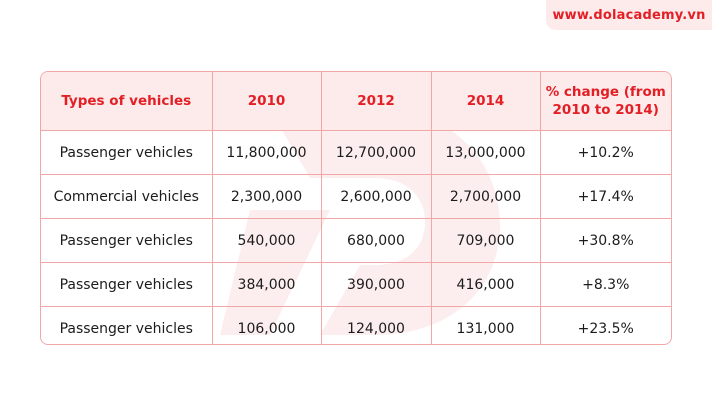 The height and width of the screenshot is (400, 712). What do you see at coordinates (486, 196) in the screenshot?
I see `cell-2014: 2,700,000` at bounding box center [486, 196].